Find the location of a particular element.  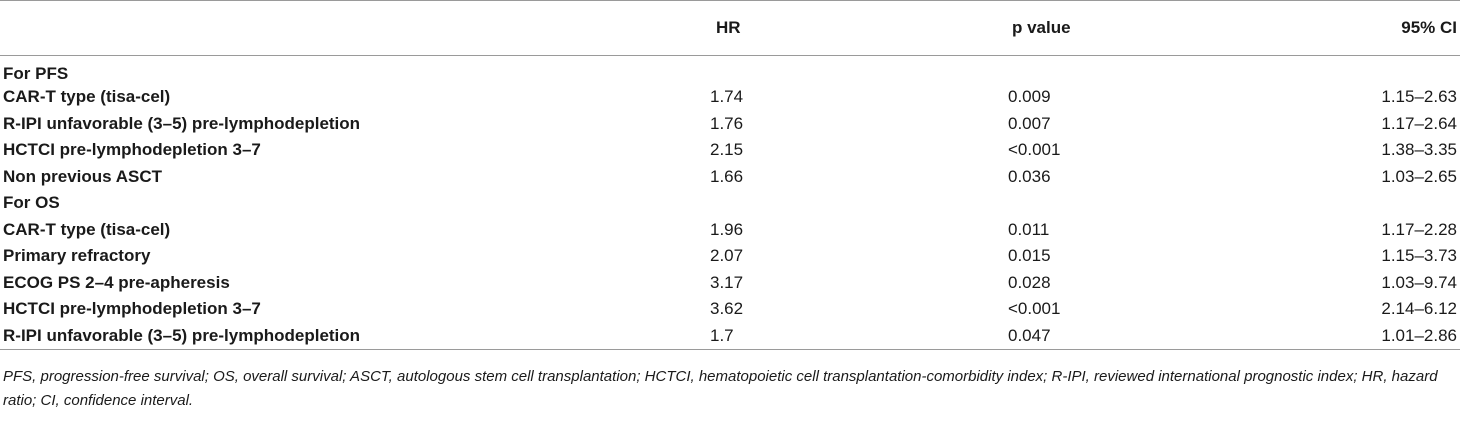

row-p-value: 0.009 is located at coordinates (1029, 97).